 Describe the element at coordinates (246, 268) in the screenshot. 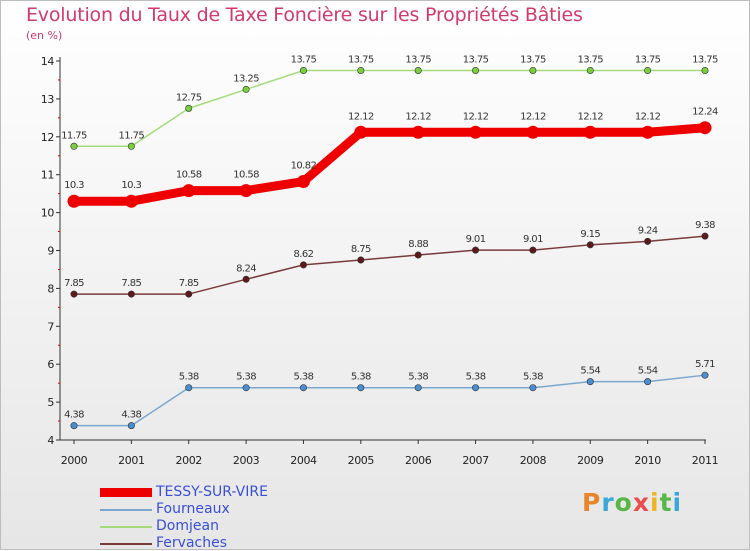

I see `data-label-fervaches: 8.24` at that location.